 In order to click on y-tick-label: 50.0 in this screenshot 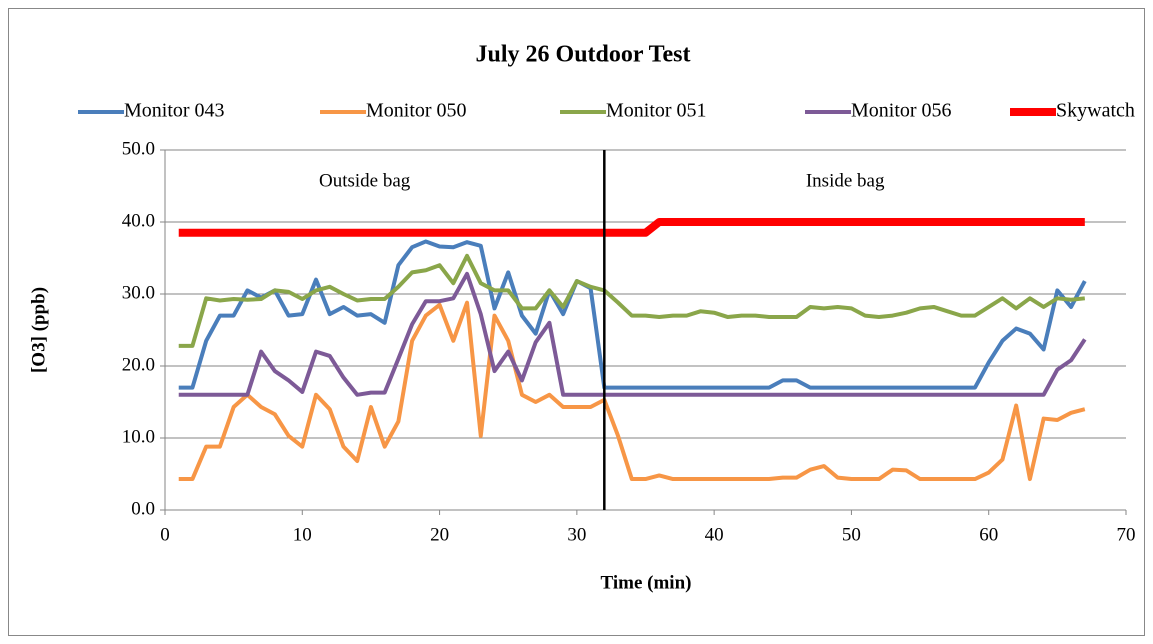, I will do `click(138, 148)`.